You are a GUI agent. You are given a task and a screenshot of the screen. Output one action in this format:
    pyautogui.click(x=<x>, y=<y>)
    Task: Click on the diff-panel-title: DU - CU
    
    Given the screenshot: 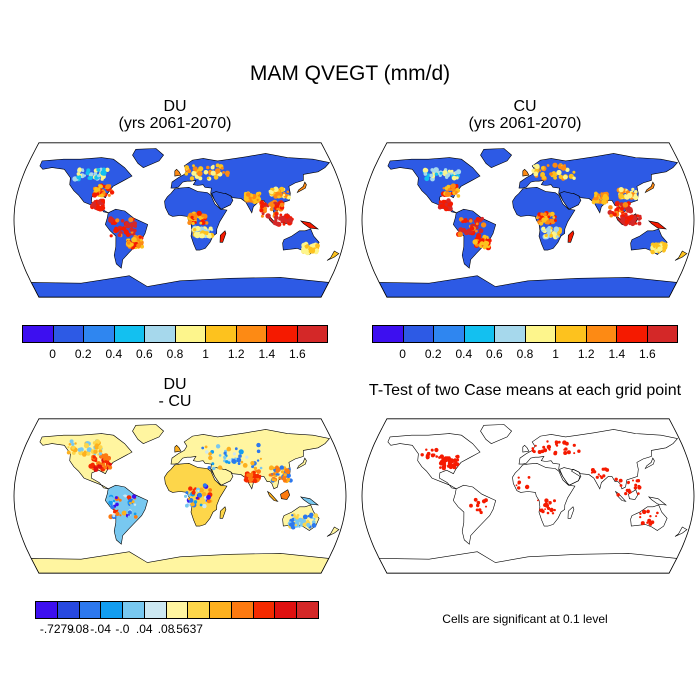 What is the action you would take?
    pyautogui.click(x=175, y=393)
    